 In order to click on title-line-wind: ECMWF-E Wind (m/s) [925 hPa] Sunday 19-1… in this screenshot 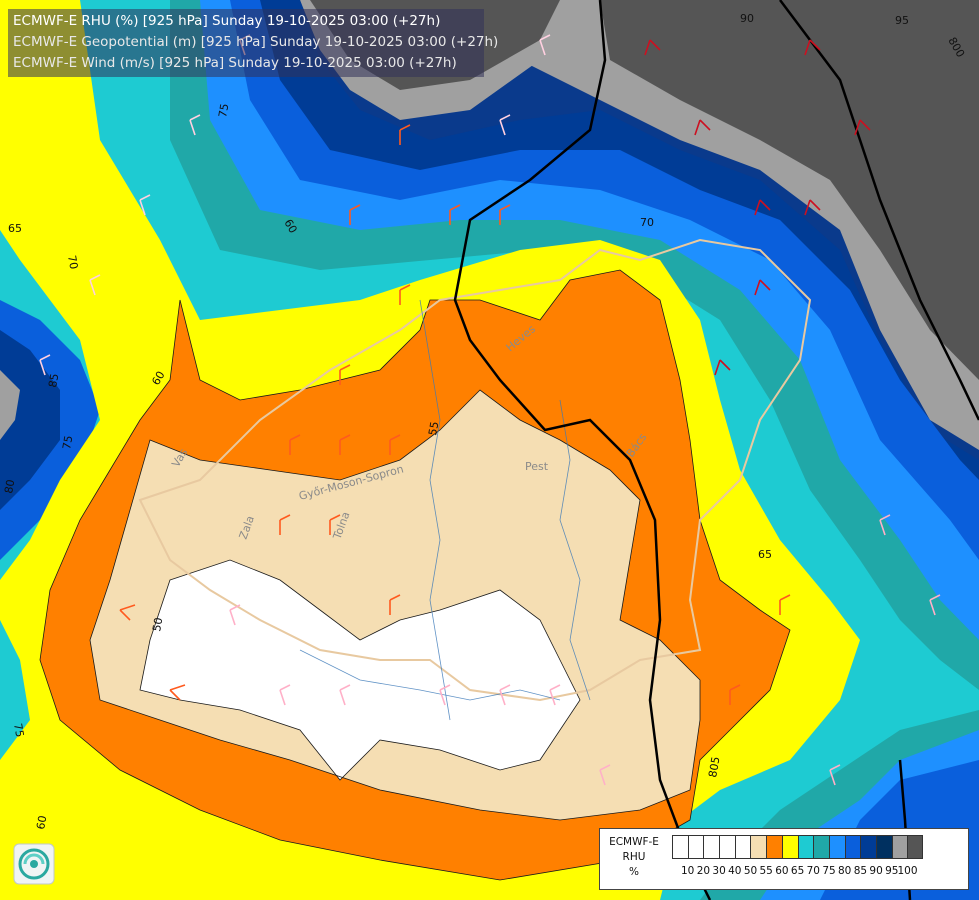, I will do `click(235, 63)`.